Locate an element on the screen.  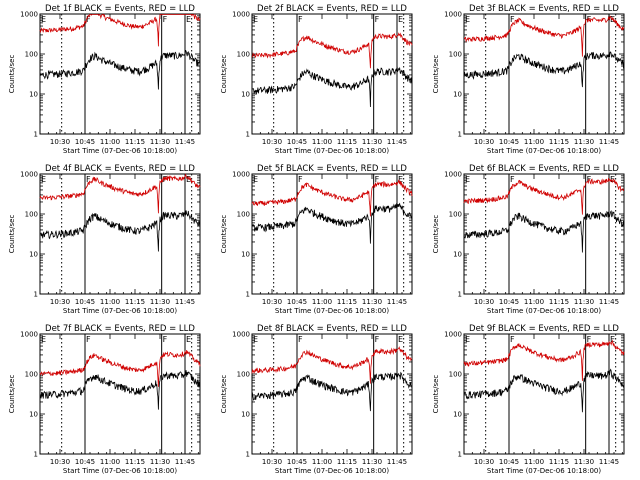
panel-title: Det 1f BLACK = Events, RED = LLD is located at coordinates (120, 9).